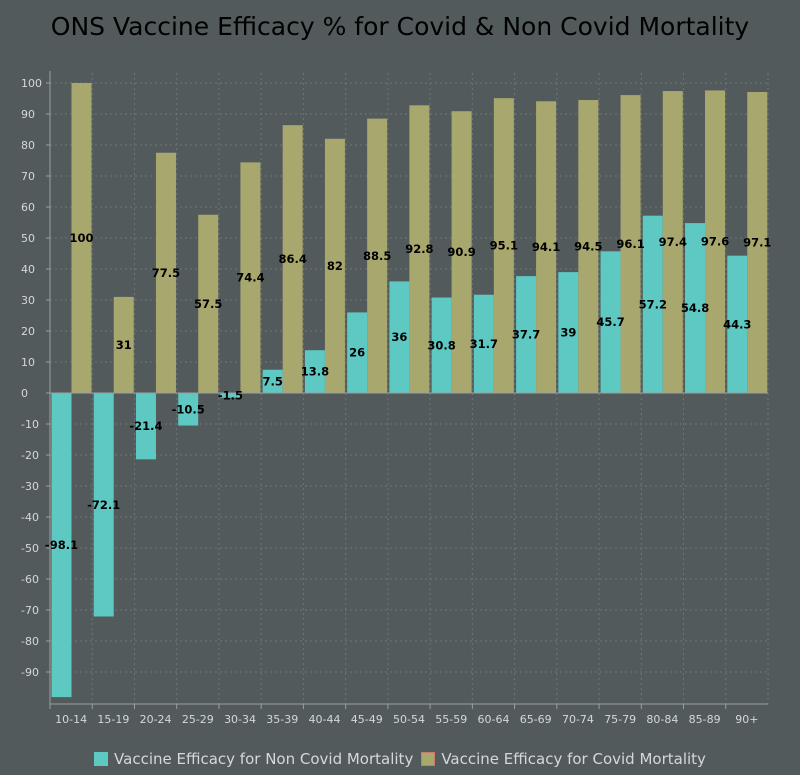  I want to click on x-tick-label: 80-84, so click(662, 719).